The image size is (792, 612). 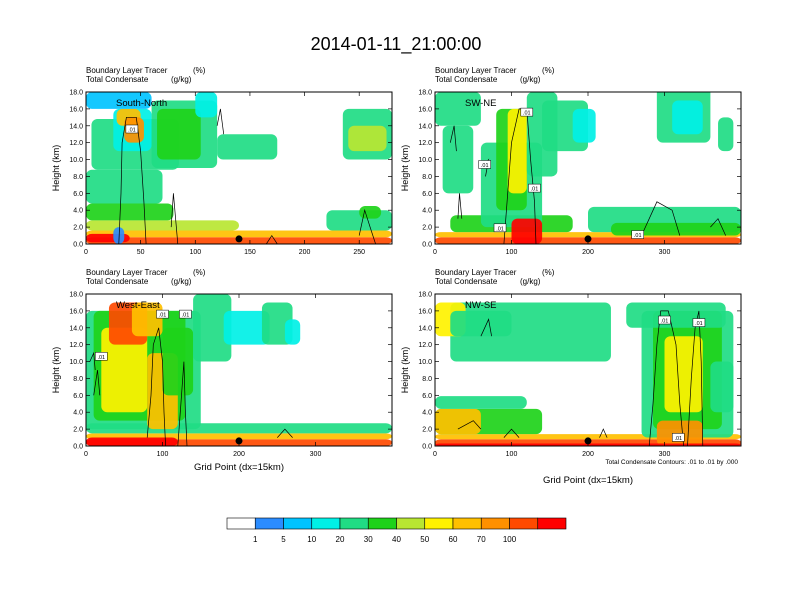 What do you see at coordinates (283, 539) in the screenshot?
I see `colorbar-label: 5` at bounding box center [283, 539].